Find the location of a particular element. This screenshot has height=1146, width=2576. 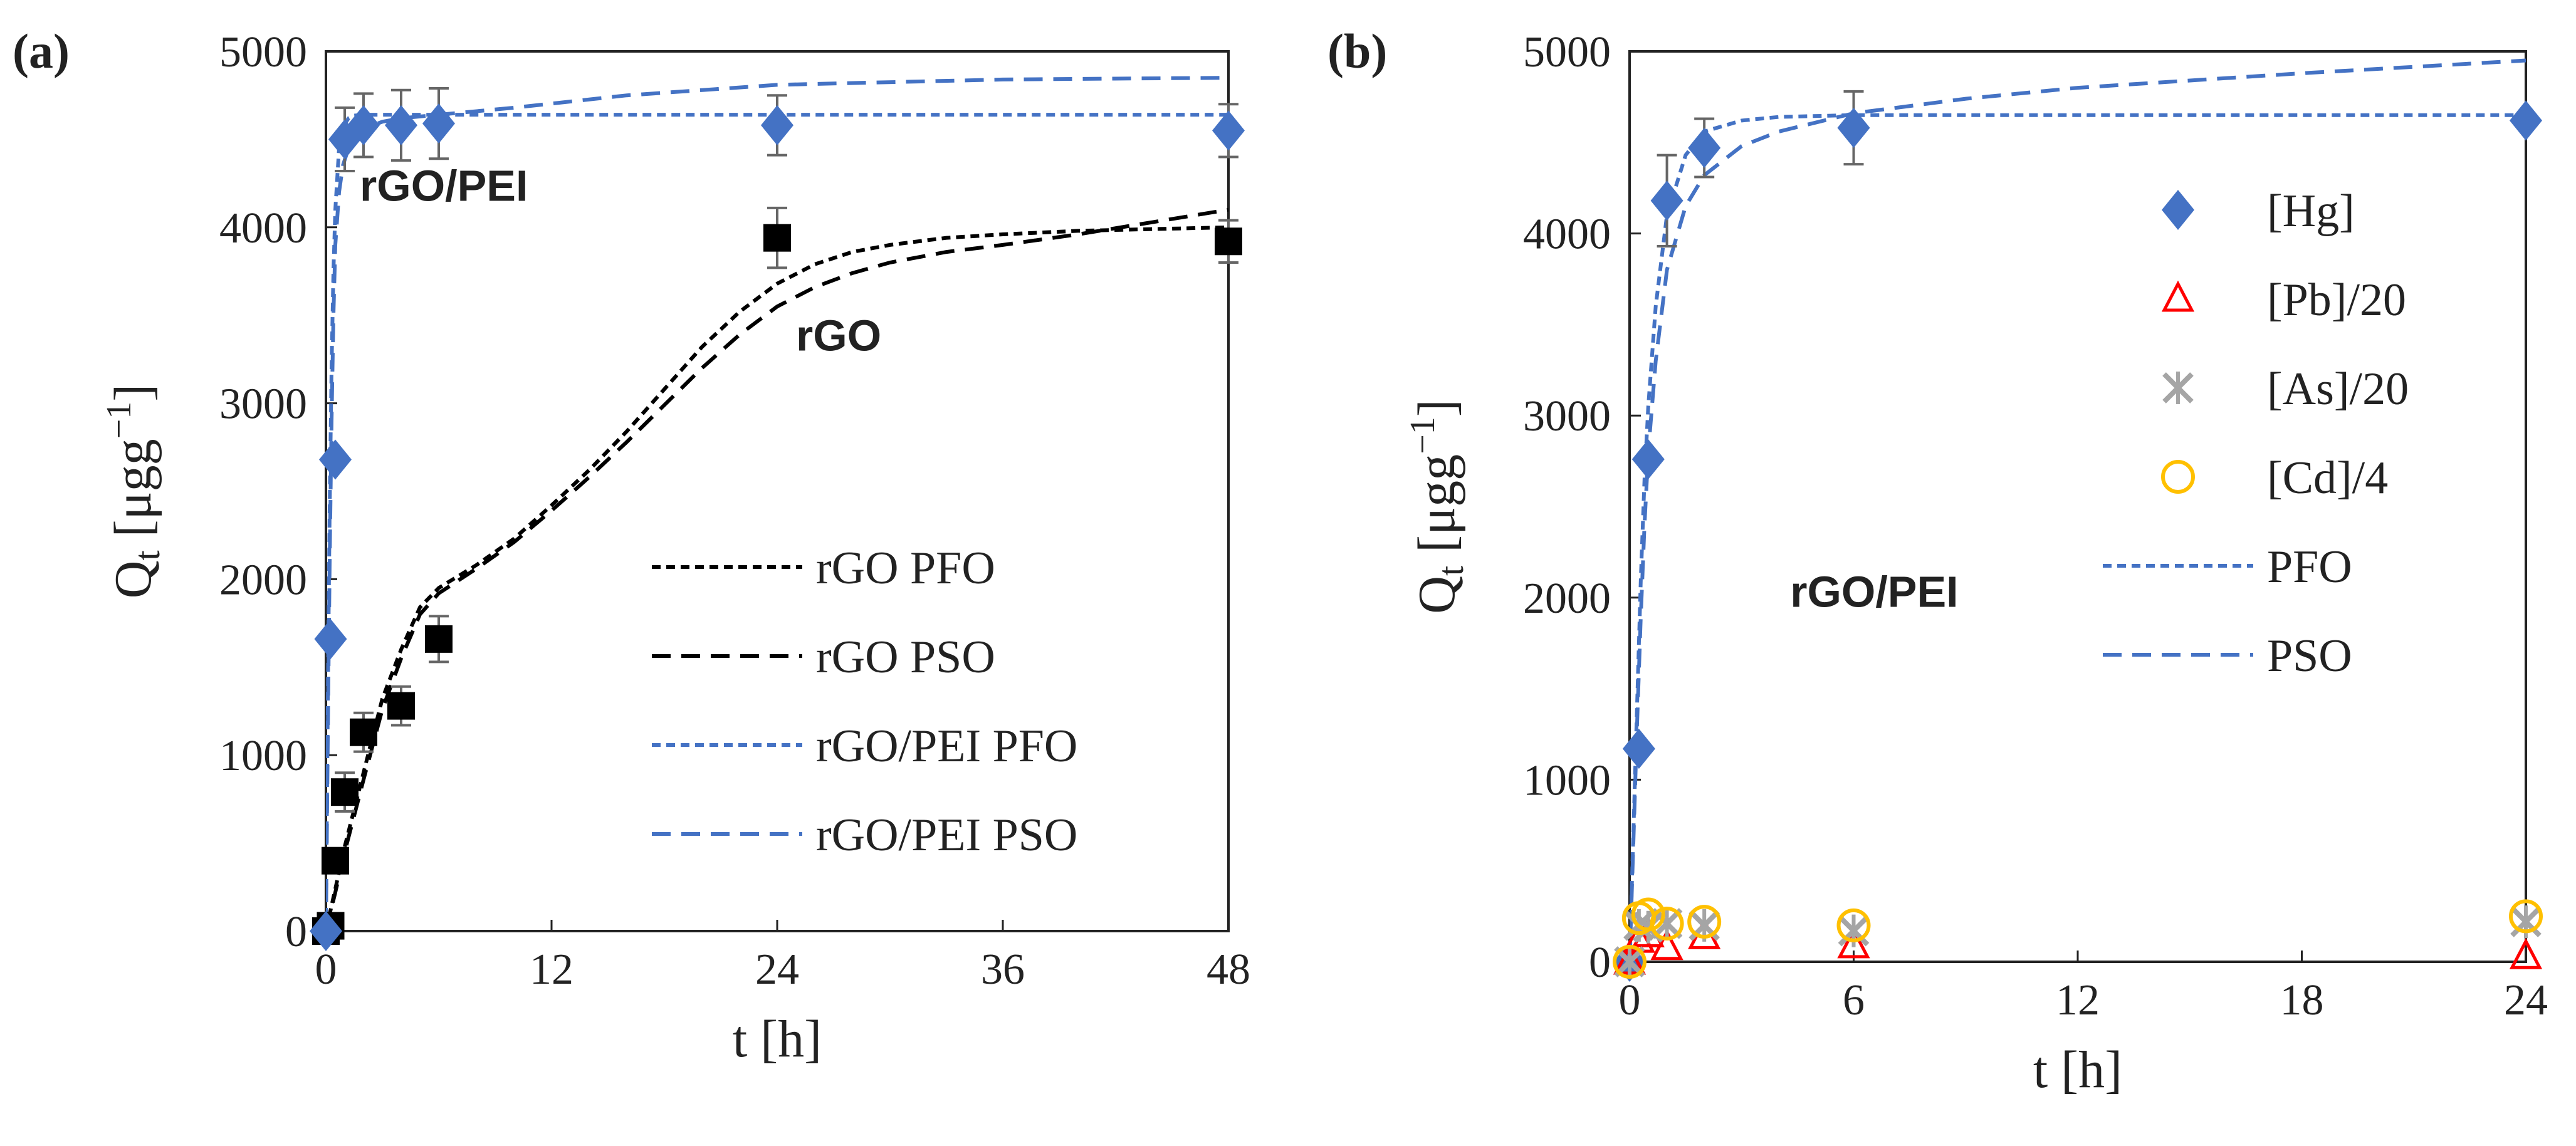

legend-label: [As]/20 is located at coordinates (2338, 389).